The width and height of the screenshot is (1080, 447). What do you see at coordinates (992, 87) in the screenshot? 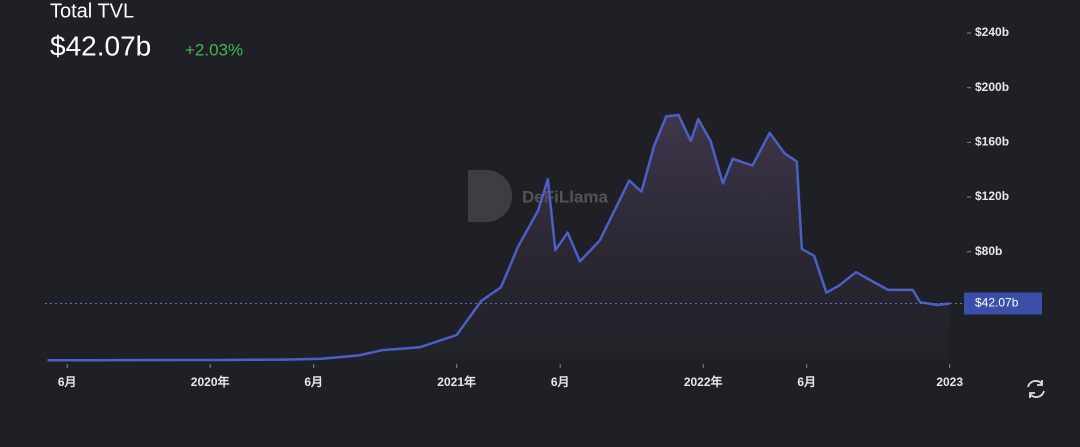
I see `y-tick-label: $200b` at bounding box center [992, 87].